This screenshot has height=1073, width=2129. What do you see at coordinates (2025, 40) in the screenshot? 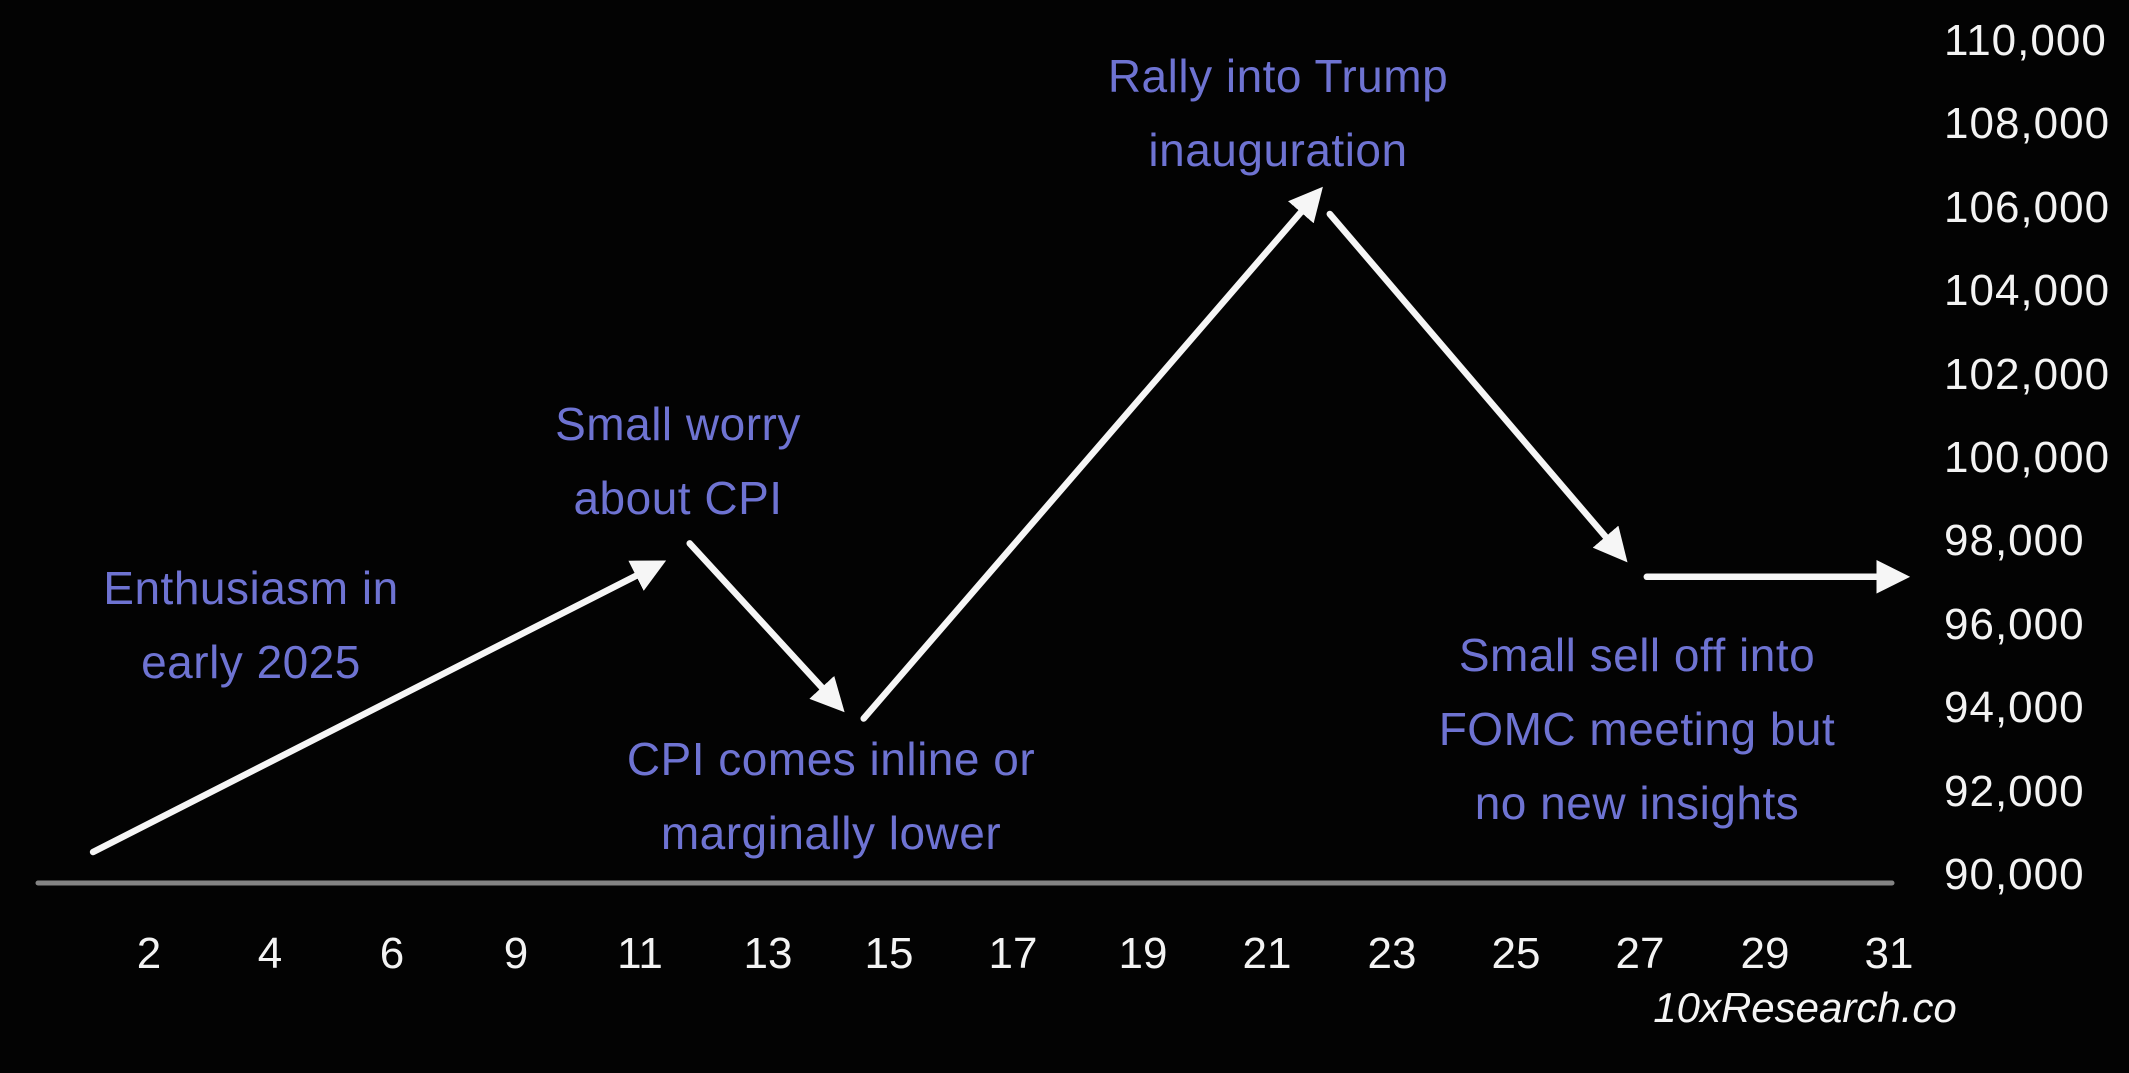
I see `y-tick-label: 110,000` at bounding box center [2025, 40].